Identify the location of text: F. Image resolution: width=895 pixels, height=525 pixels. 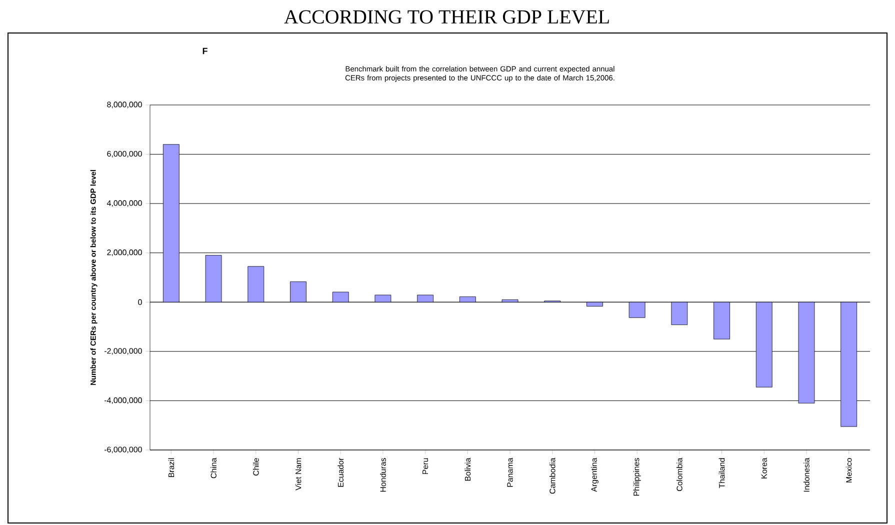
(205, 51).